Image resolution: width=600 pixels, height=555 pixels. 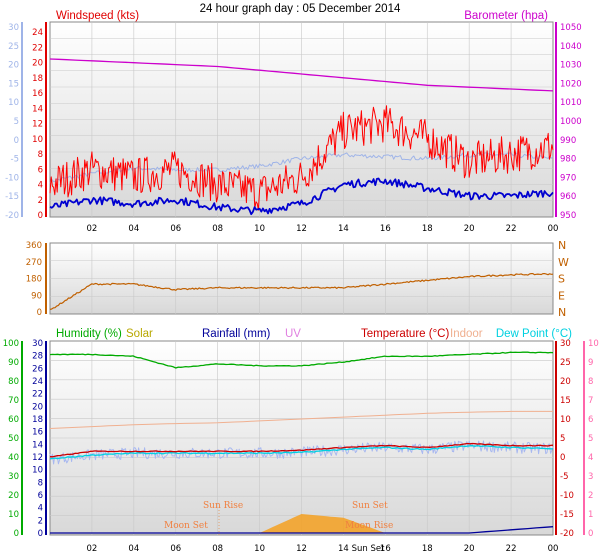 What do you see at coordinates (37, 79) in the screenshot?
I see `wind-axis-tick: 18` at bounding box center [37, 79].